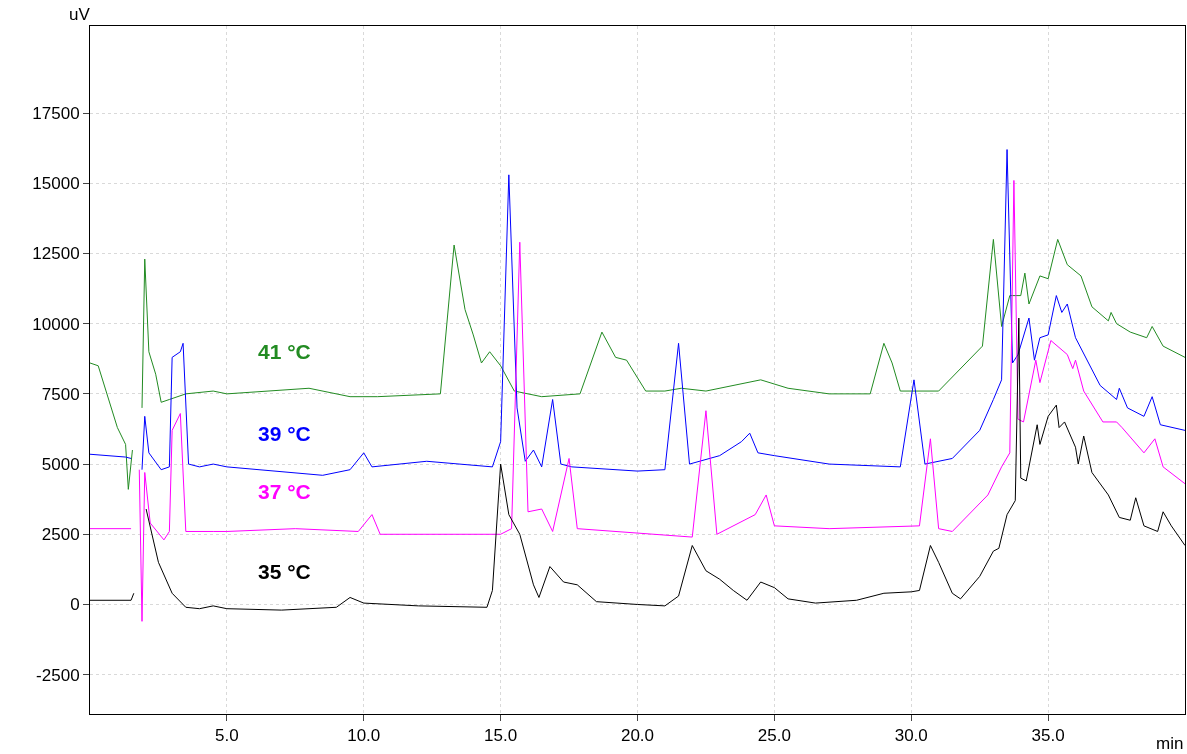  What do you see at coordinates (56, 184) in the screenshot?
I see `y-tick-label: 15000` at bounding box center [56, 184].